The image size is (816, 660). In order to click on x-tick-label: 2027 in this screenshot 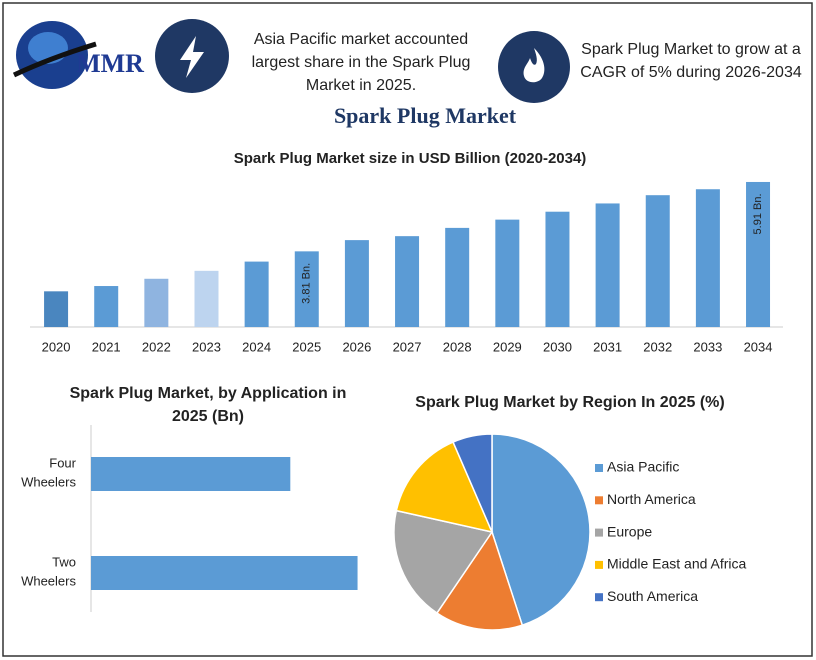, I will do `click(407, 346)`.